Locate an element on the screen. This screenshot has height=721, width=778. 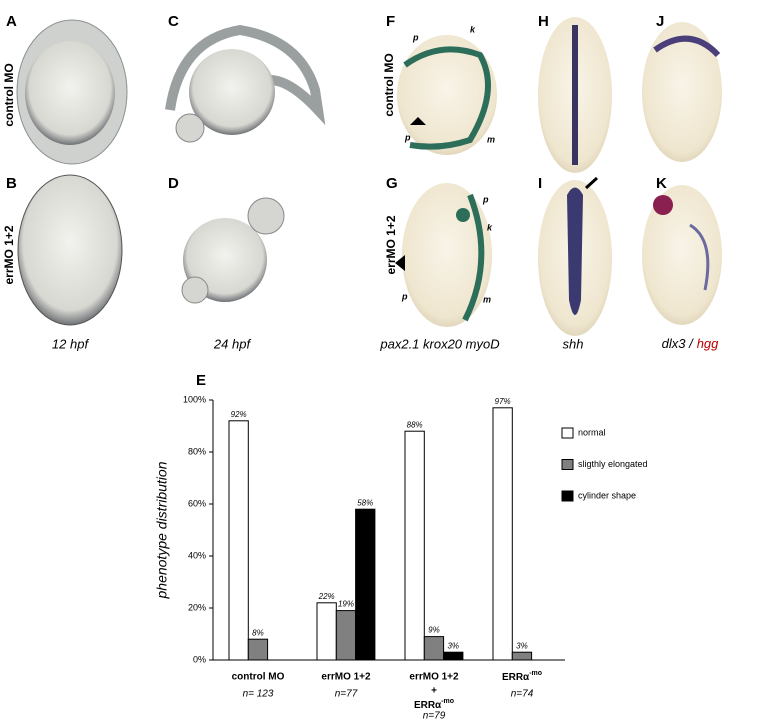
panel-label: B is located at coordinates (11, 183).